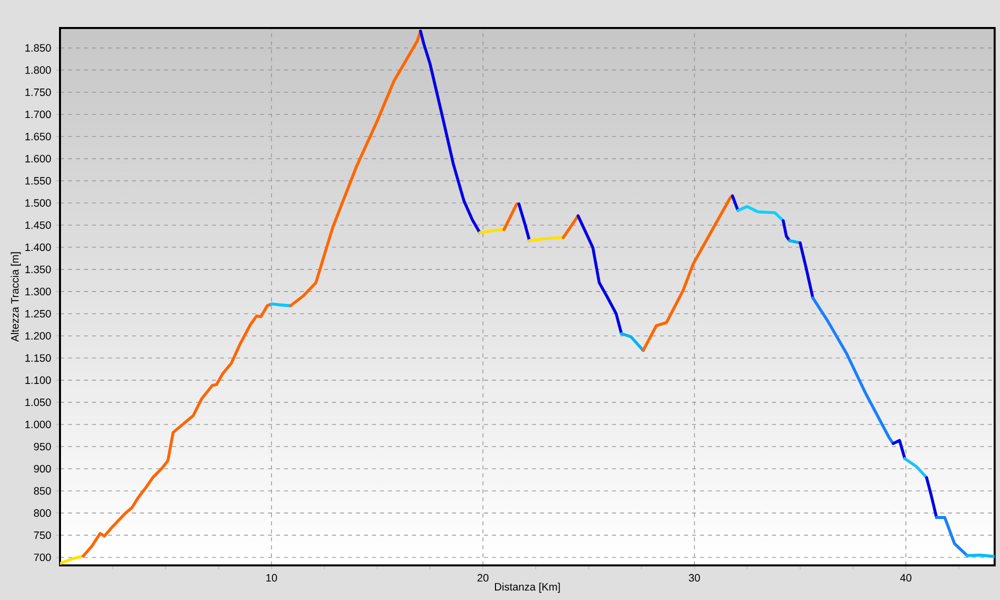 Image resolution: width=1000 pixels, height=600 pixels. What do you see at coordinates (42, 446) in the screenshot?
I see `y-tick-label: 950` at bounding box center [42, 446].